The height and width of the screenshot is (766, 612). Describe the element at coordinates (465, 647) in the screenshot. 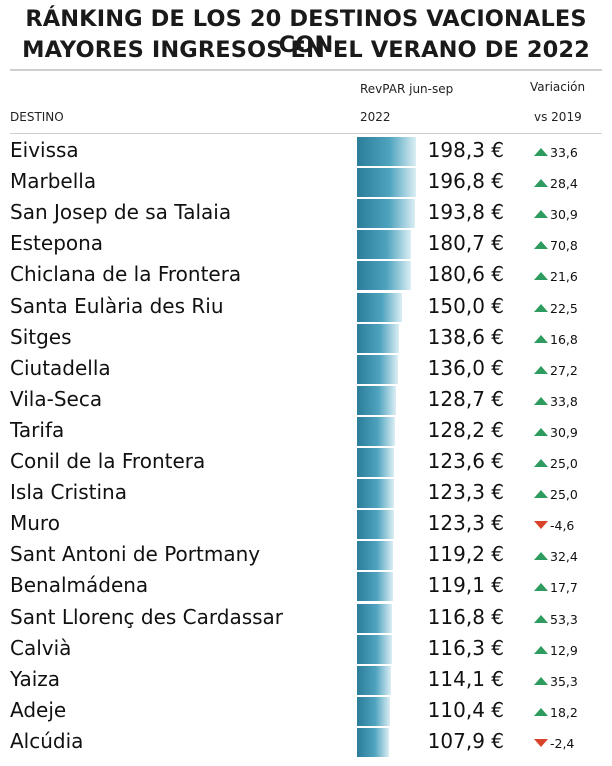

I see `revpar-value: 116,3 €` at that location.